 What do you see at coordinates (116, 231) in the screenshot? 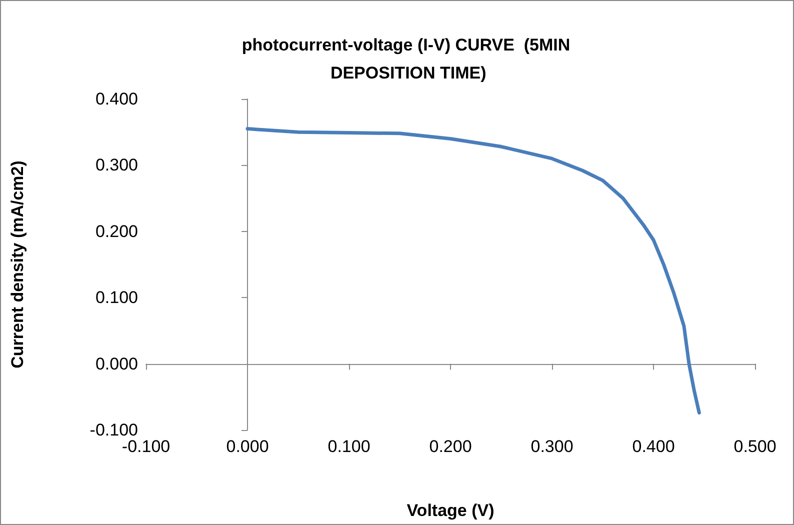
I see `y-tick-label: 0.200` at bounding box center [116, 231].